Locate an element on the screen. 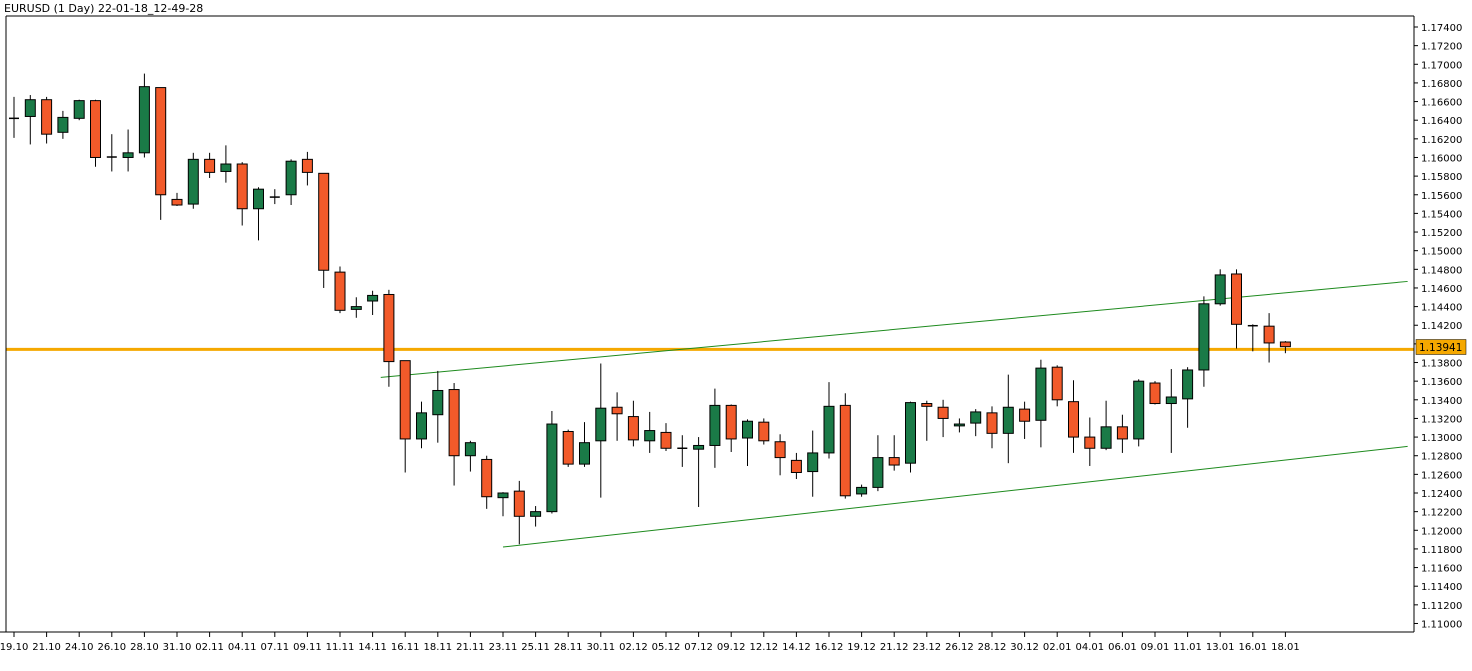 The height and width of the screenshot is (671, 1472). x-tick-label: 09.12 is located at coordinates (731, 647).